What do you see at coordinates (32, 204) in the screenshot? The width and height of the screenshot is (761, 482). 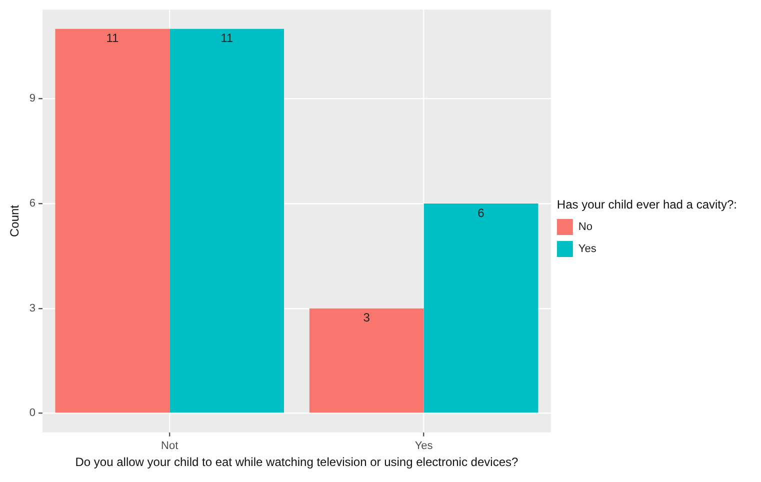 I see `y-tick-label: 6` at bounding box center [32, 204].